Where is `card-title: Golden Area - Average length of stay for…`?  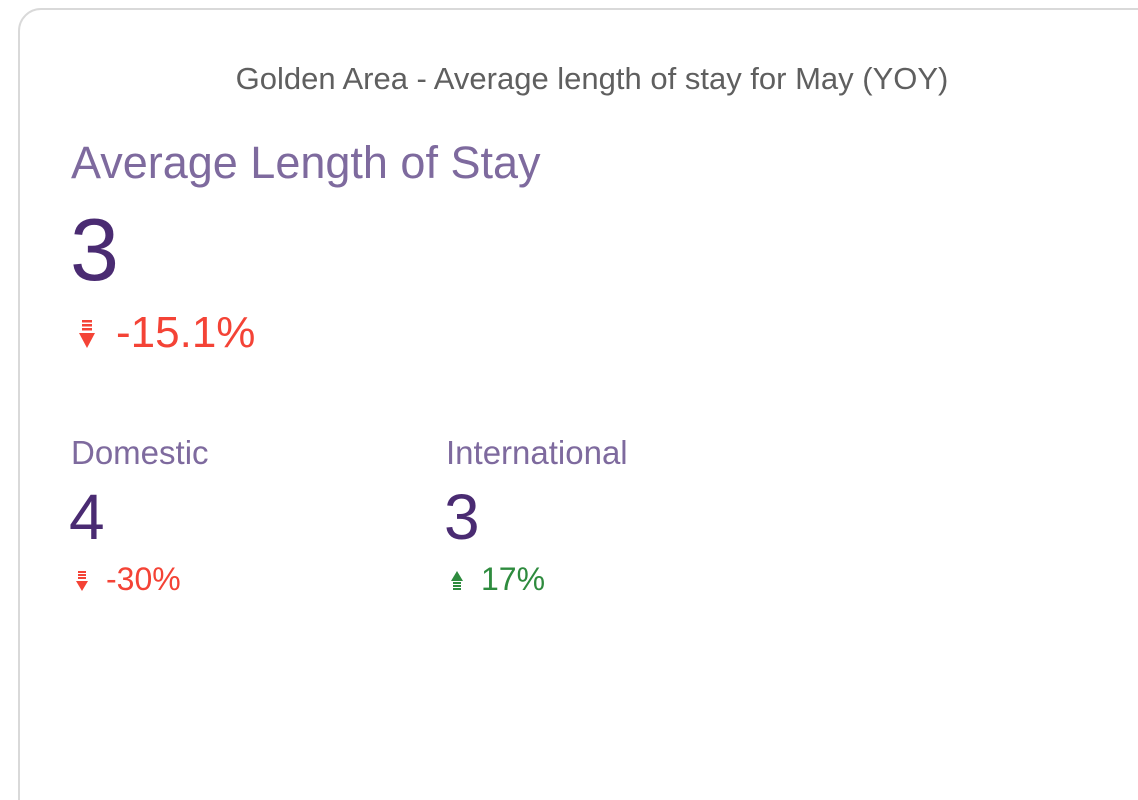
card-title: Golden Area - Average length of stay for… is located at coordinates (592, 78).